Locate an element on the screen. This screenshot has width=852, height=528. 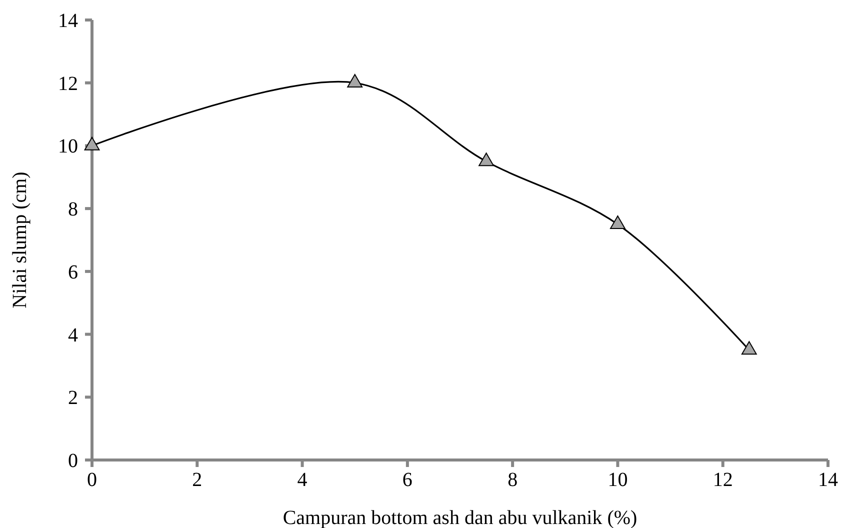
x-tick-label: 2 is located at coordinates (197, 480).